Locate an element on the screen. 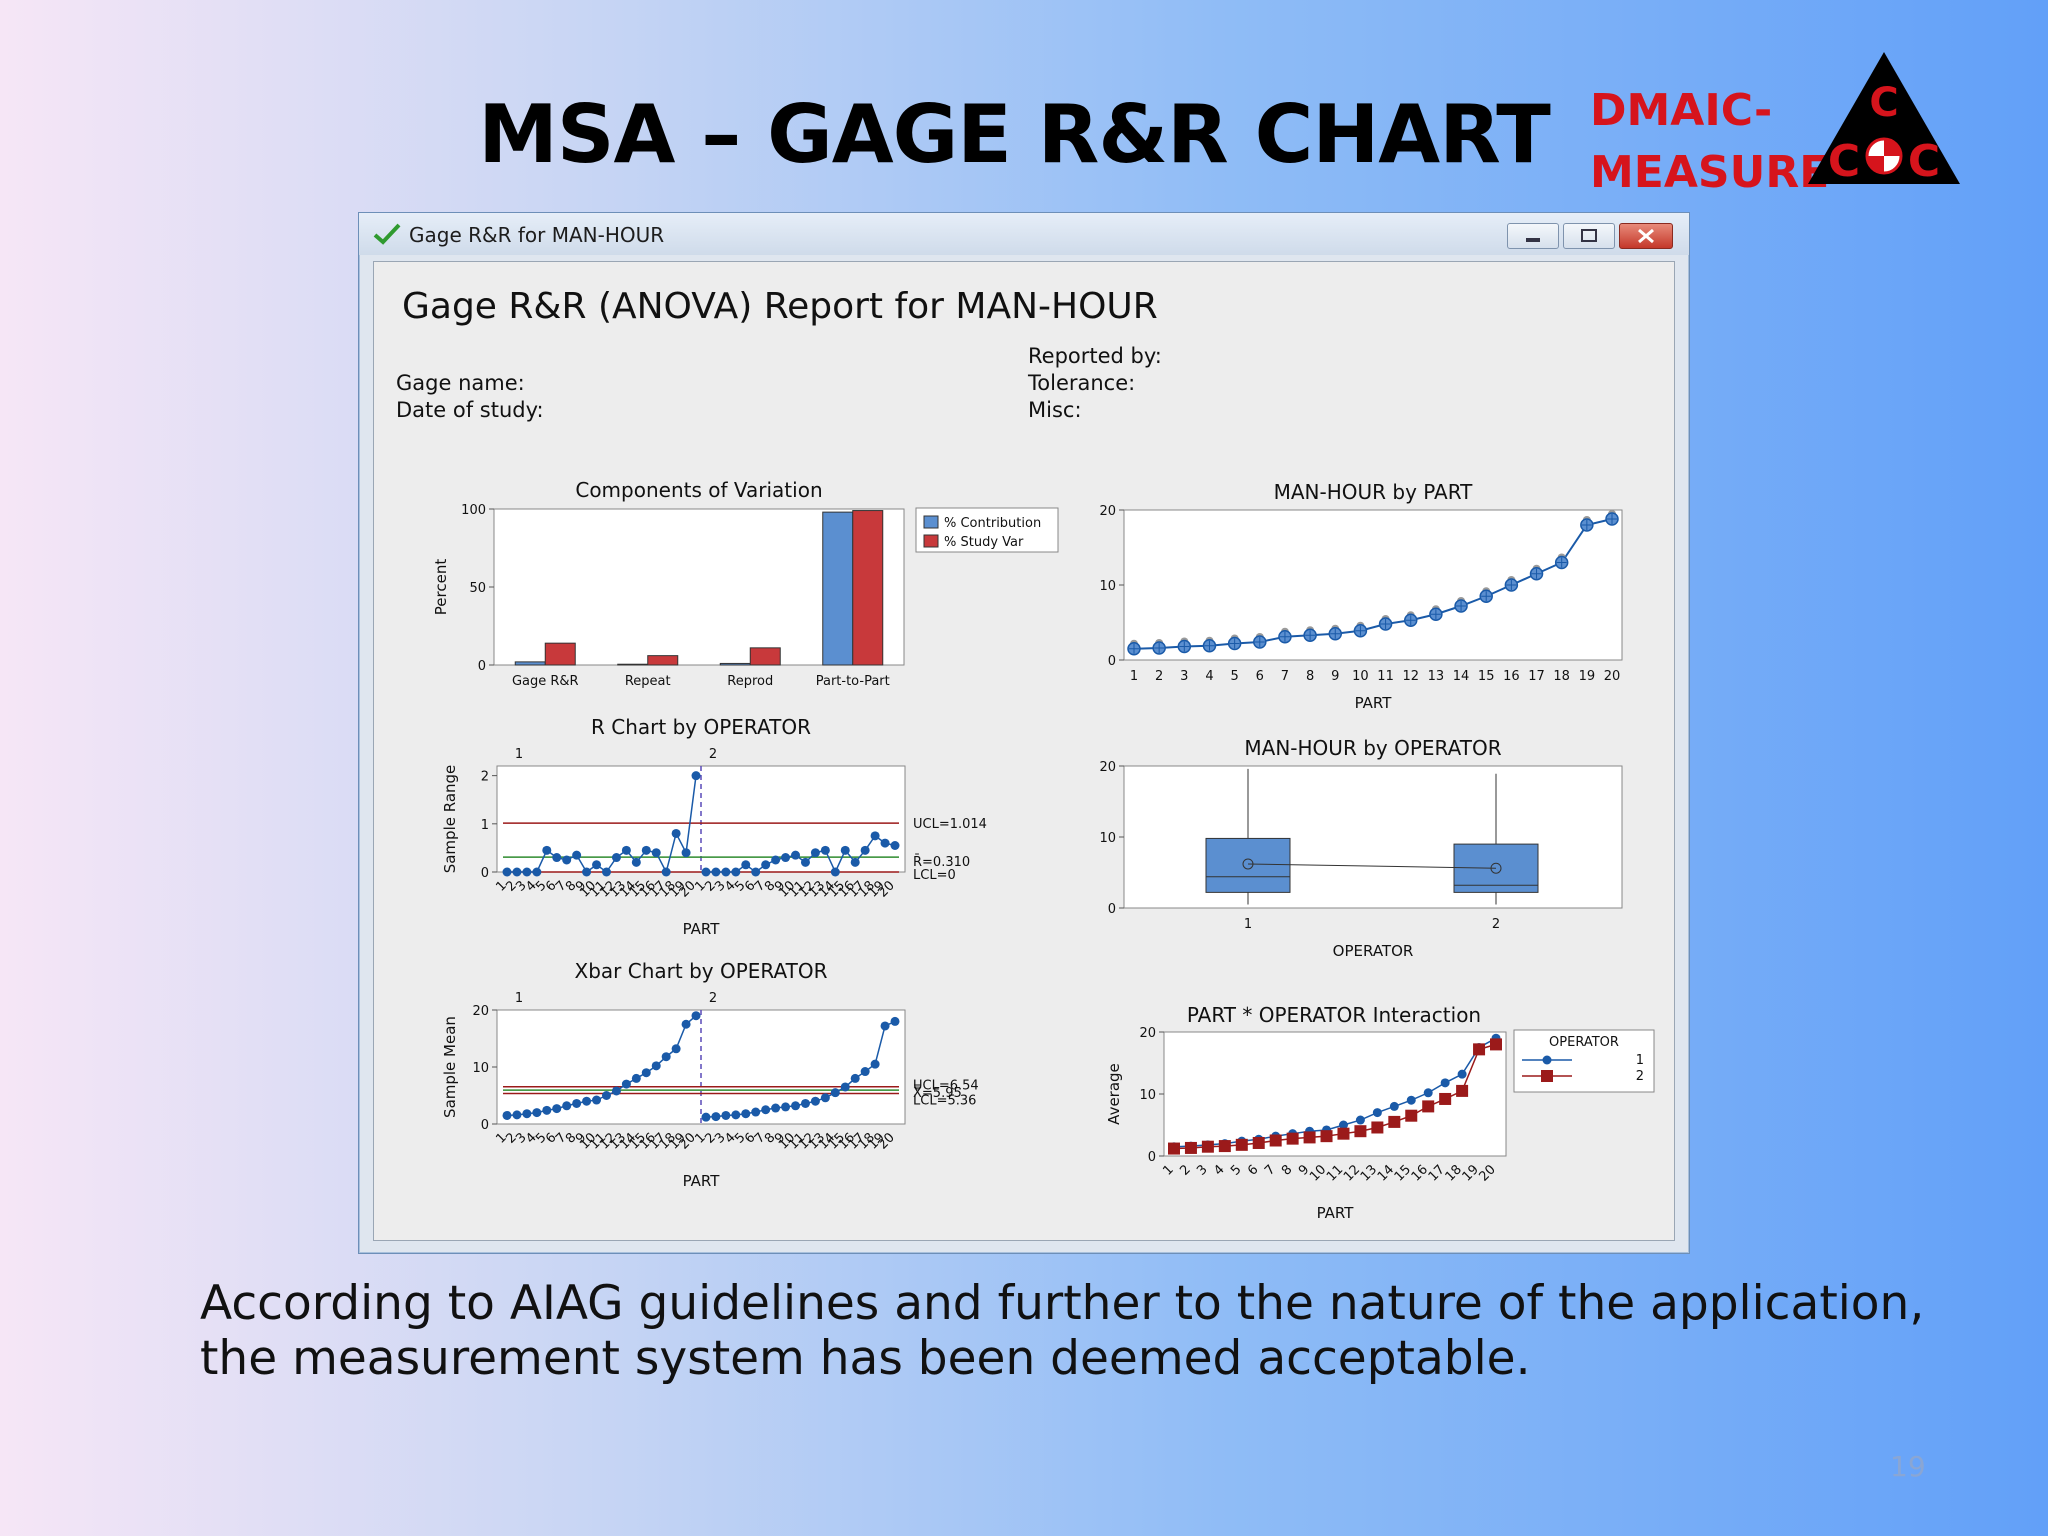 The height and width of the screenshot is (1536, 2048). close-button is located at coordinates (1646, 236).